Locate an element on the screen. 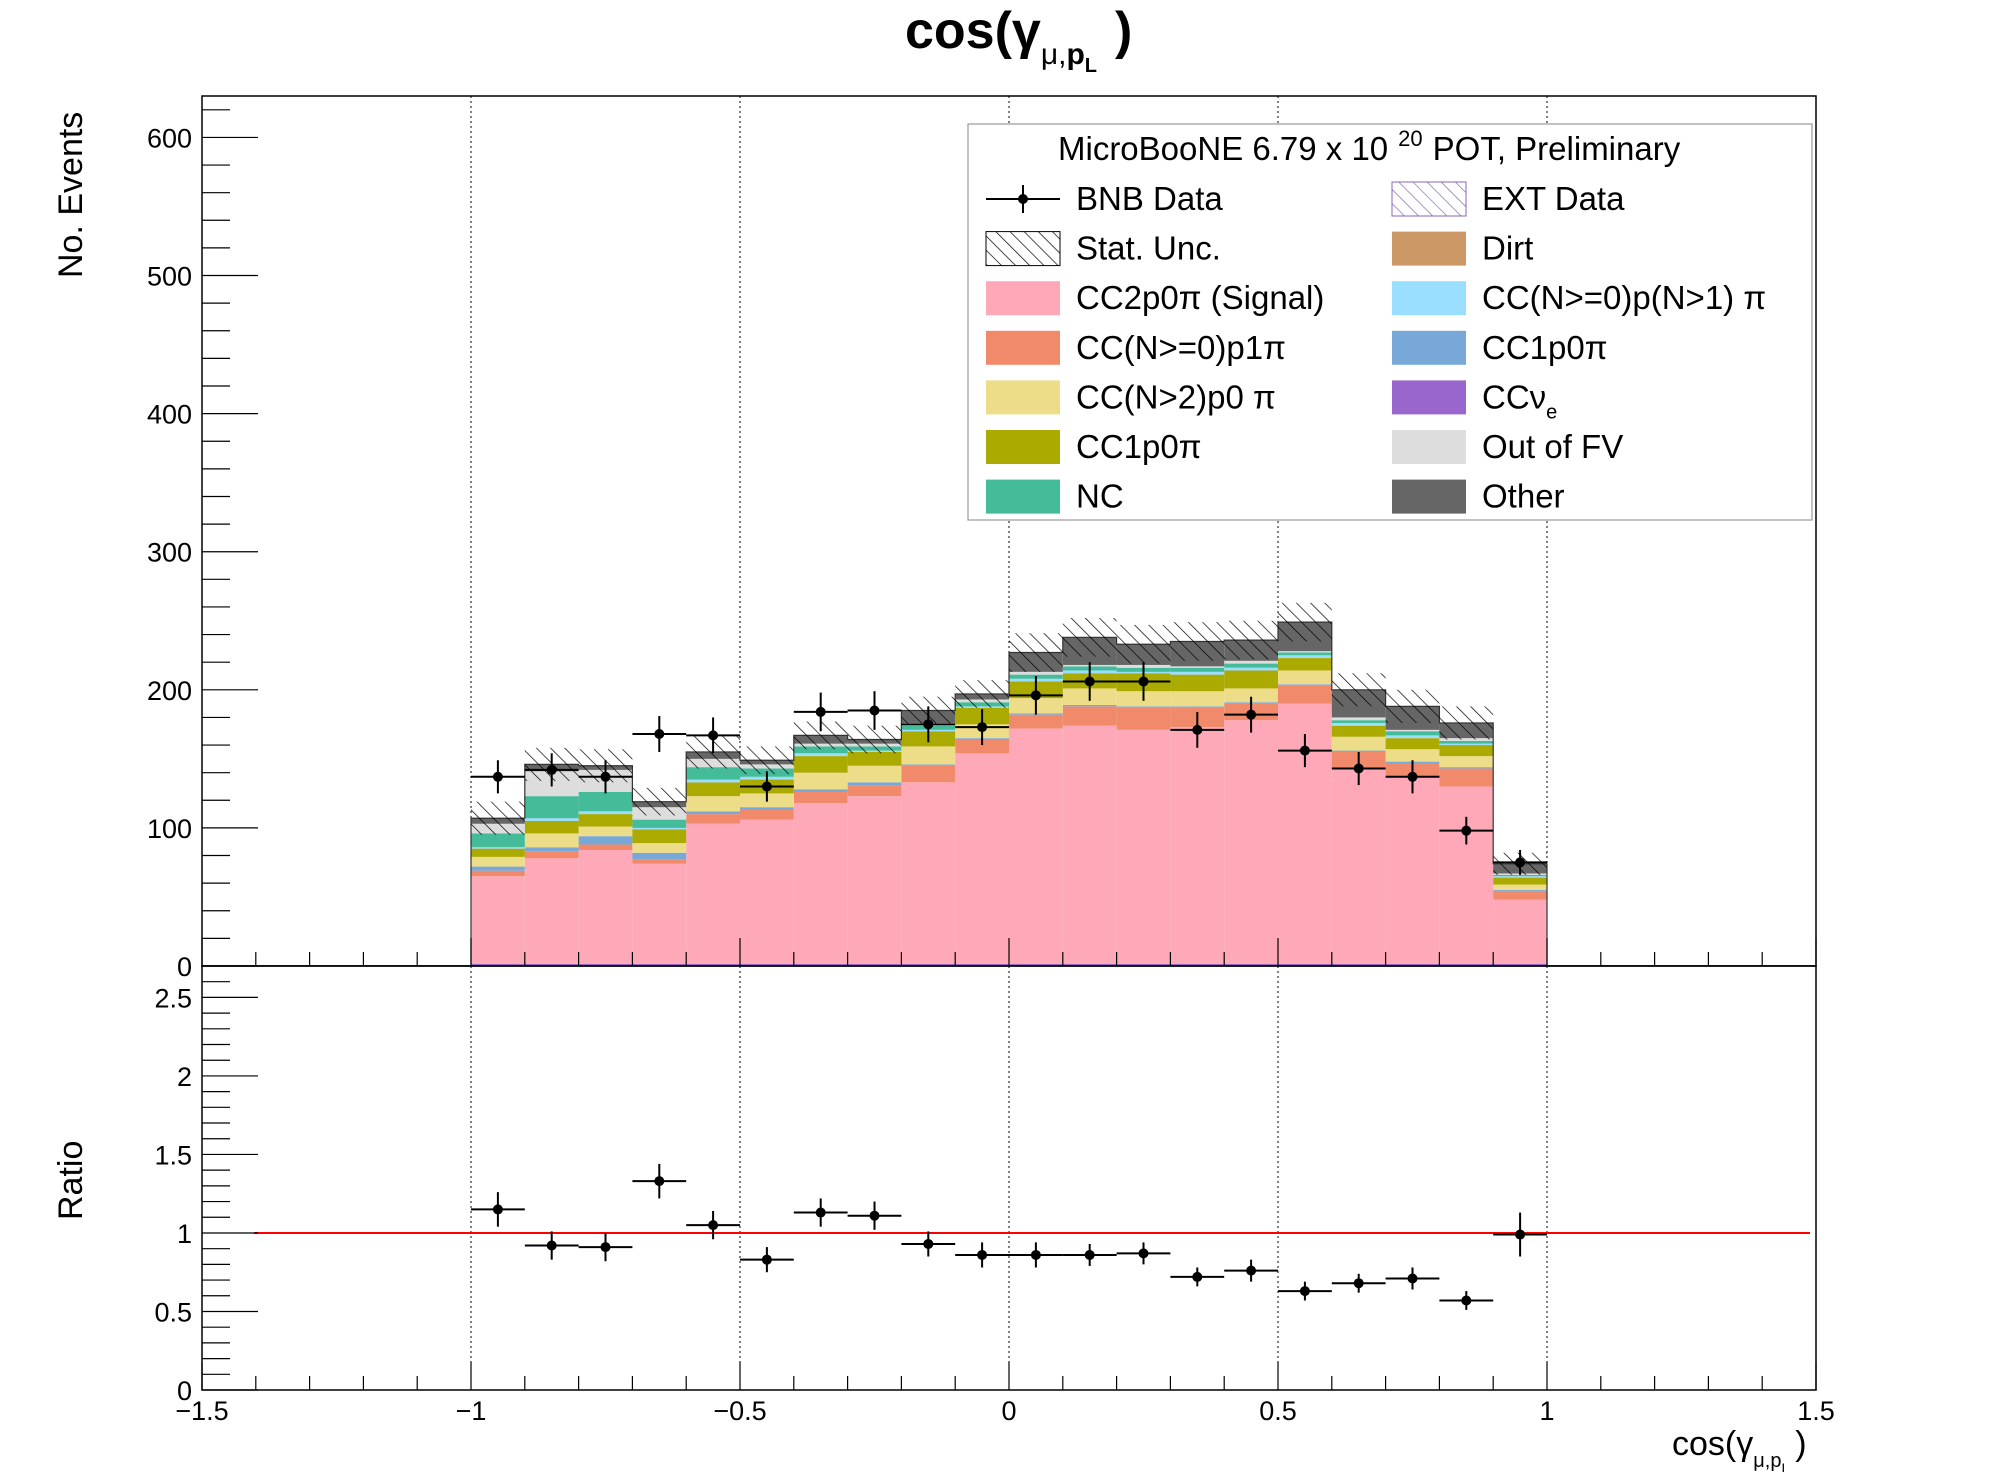 The height and width of the screenshot is (1472, 1996). bar-s5-b17 is located at coordinates (1412, 737).